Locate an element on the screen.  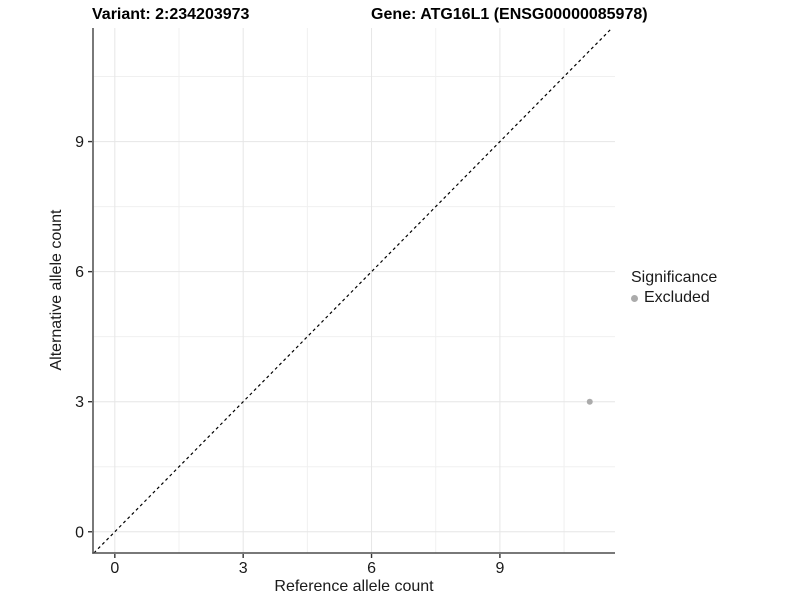
x-tick-label: 0 is located at coordinates (114, 568).